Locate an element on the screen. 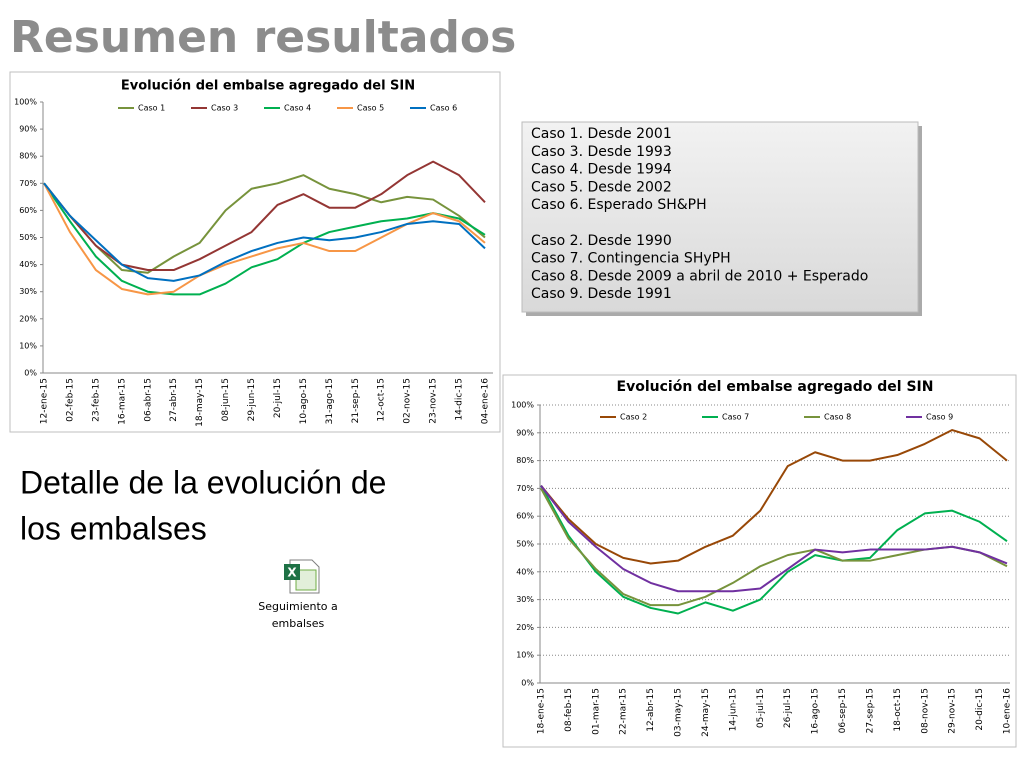 Image resolution: width=1024 pixels, height=768 pixels. x-tick-label: 12-oct-15 is located at coordinates (382, 400).